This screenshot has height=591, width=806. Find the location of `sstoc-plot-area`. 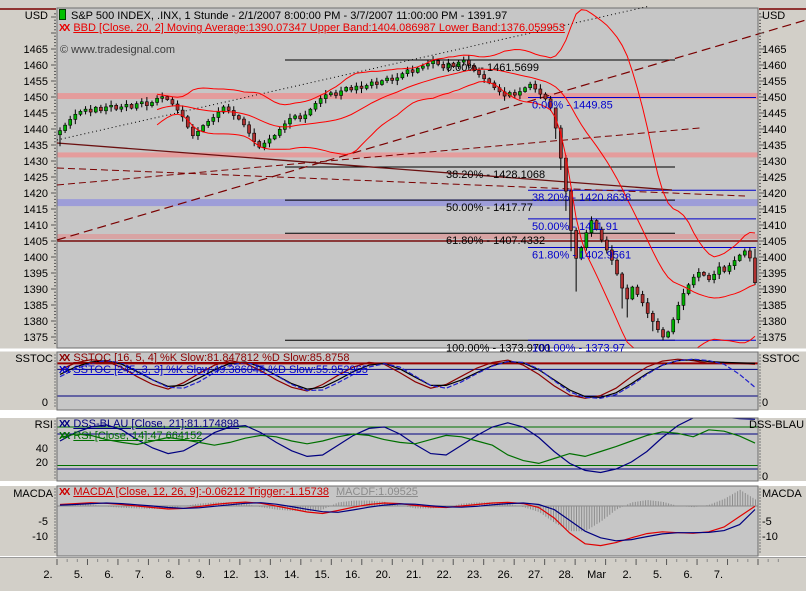

sstoc-plot-area is located at coordinates (407, 381).